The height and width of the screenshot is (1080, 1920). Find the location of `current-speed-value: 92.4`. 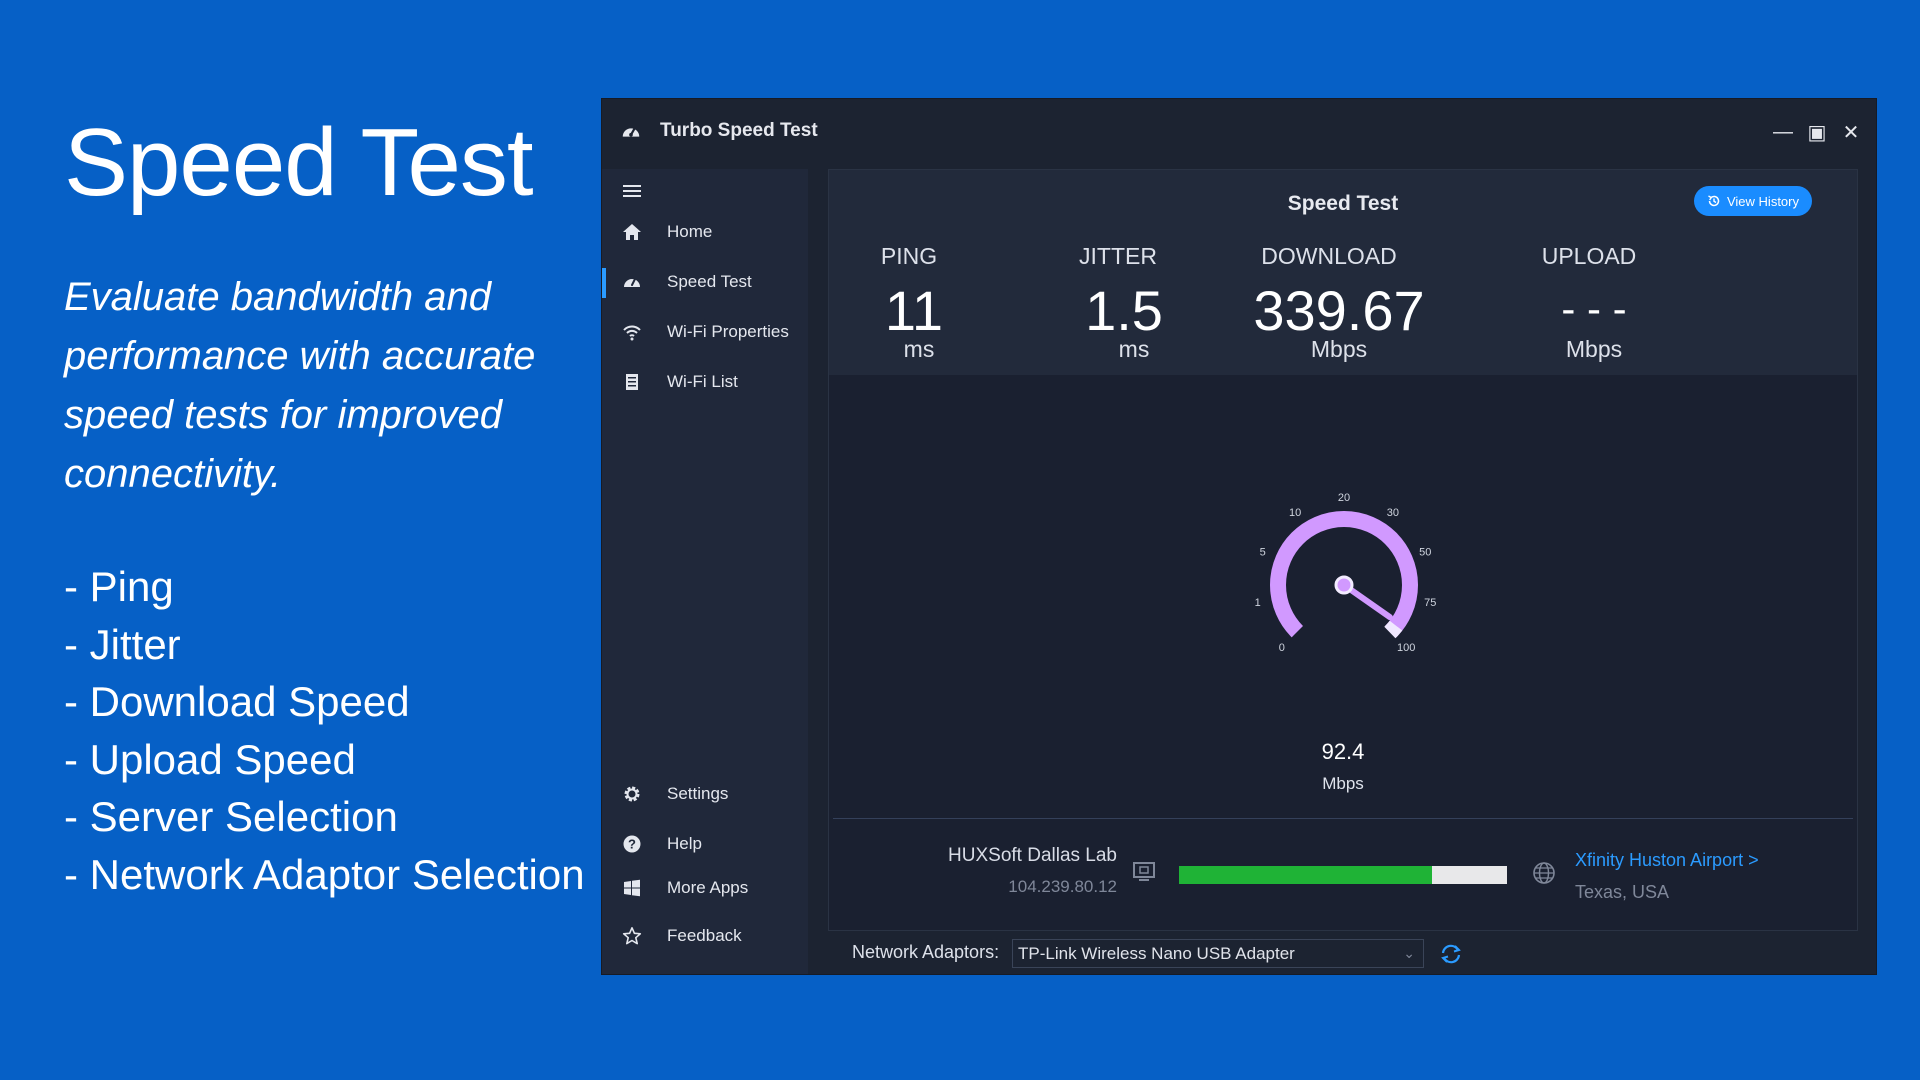

current-speed-value: 92.4 is located at coordinates (1343, 751).